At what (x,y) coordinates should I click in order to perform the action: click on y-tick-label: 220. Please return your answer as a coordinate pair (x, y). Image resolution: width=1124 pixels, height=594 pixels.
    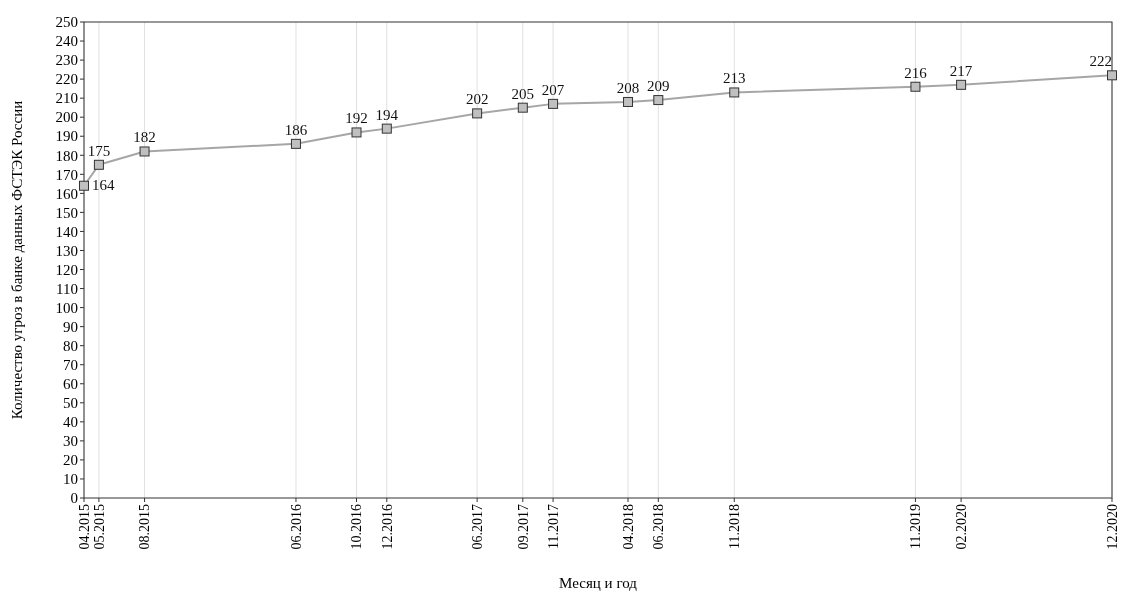
    Looking at the image, I should click on (66, 79).